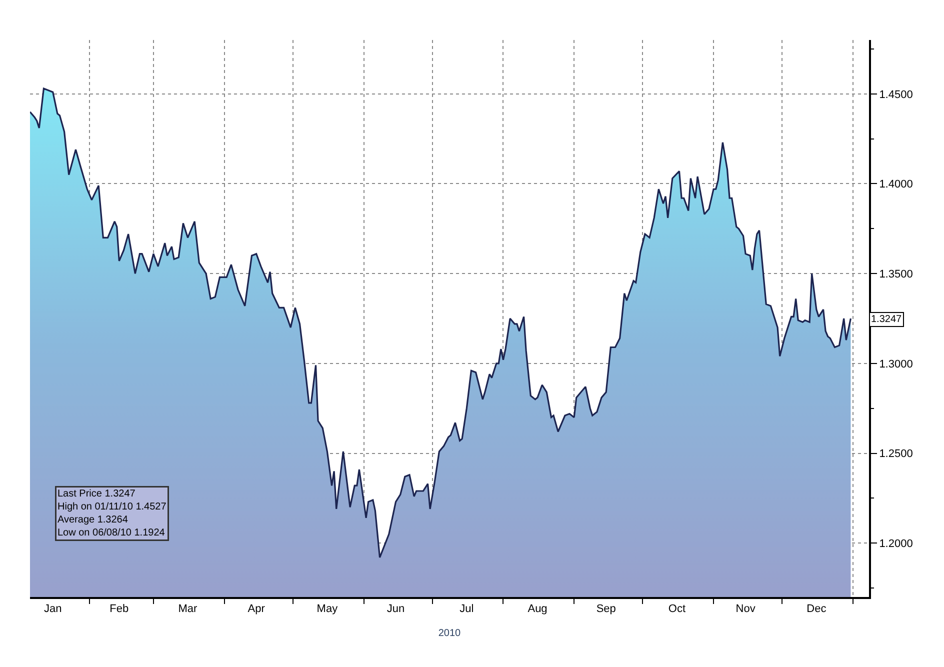  Describe the element at coordinates (538, 609) in the screenshot. I see `x-tick-label: Aug` at that location.